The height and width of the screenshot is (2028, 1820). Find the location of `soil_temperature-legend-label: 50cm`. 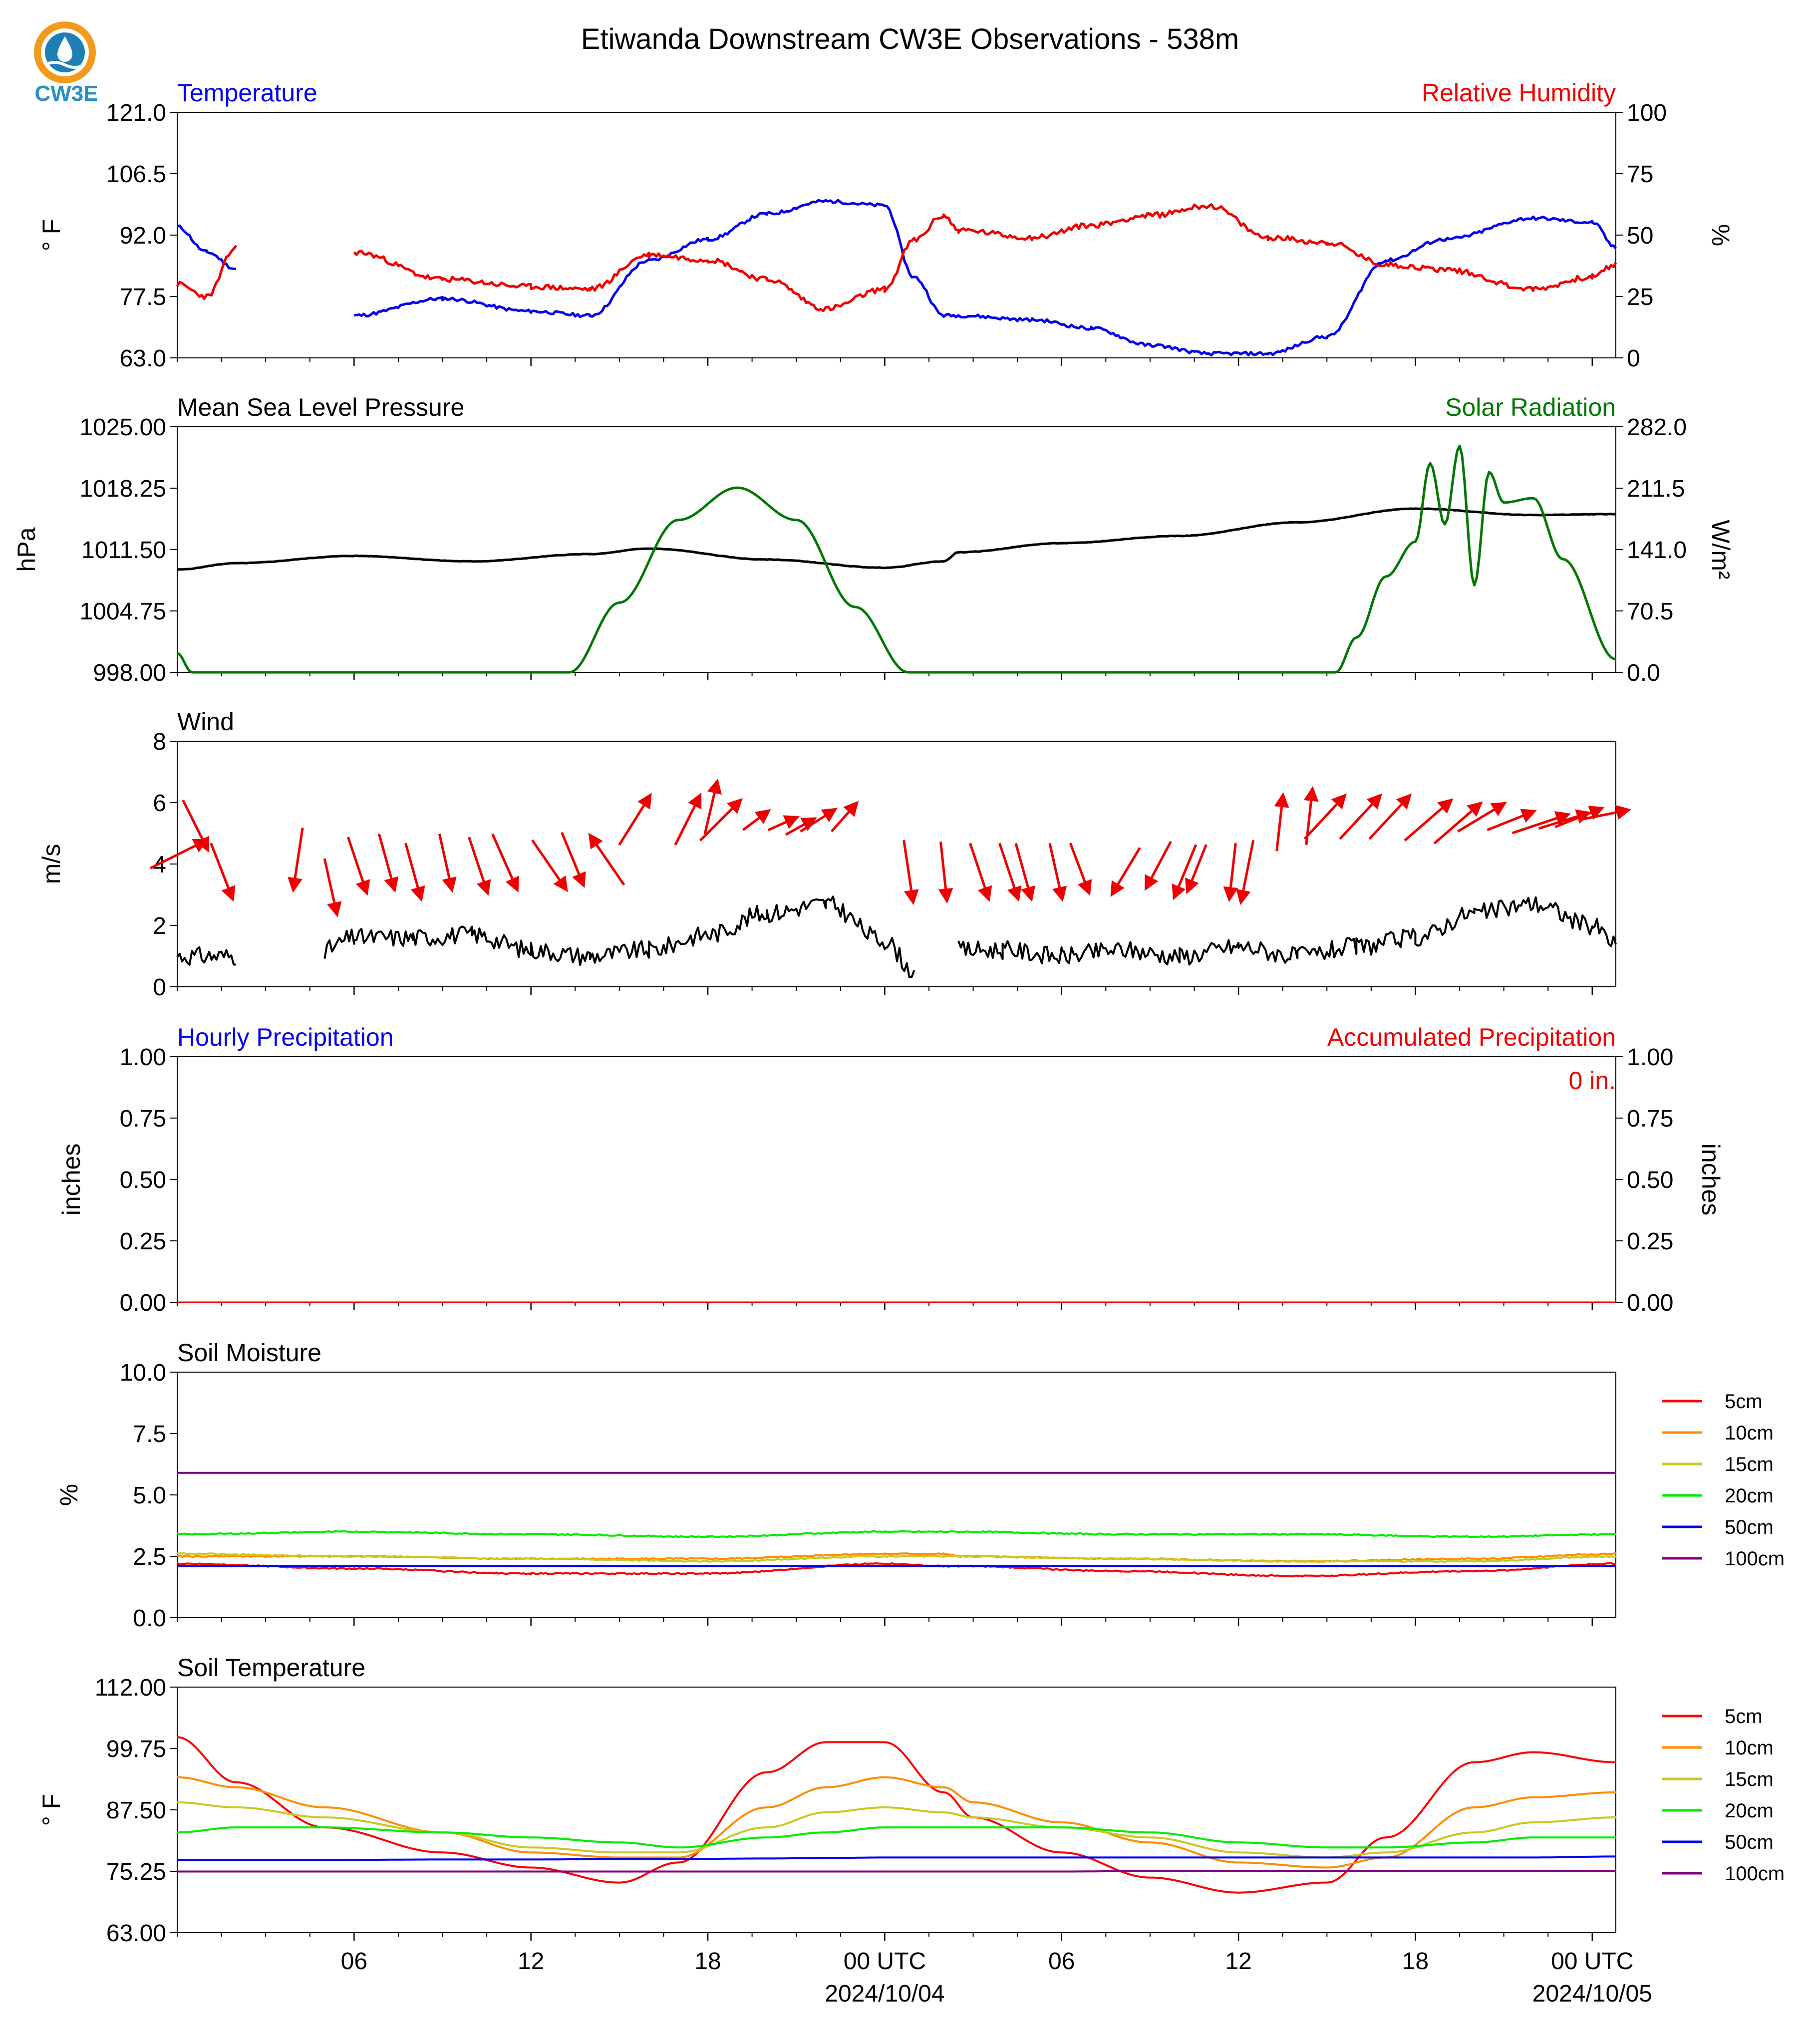

soil_temperature-legend-label: 50cm is located at coordinates (1749, 1842).